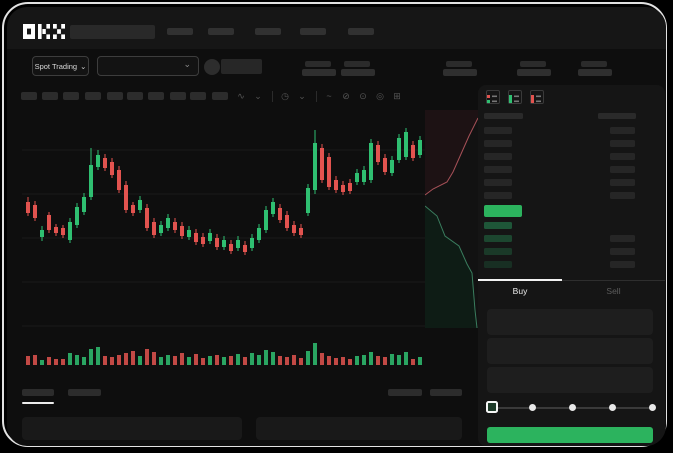 The height and width of the screenshot is (453, 673). What do you see at coordinates (258, 96) in the screenshot?
I see `chart-type-chevron-icon: ⌄` at bounding box center [258, 96].